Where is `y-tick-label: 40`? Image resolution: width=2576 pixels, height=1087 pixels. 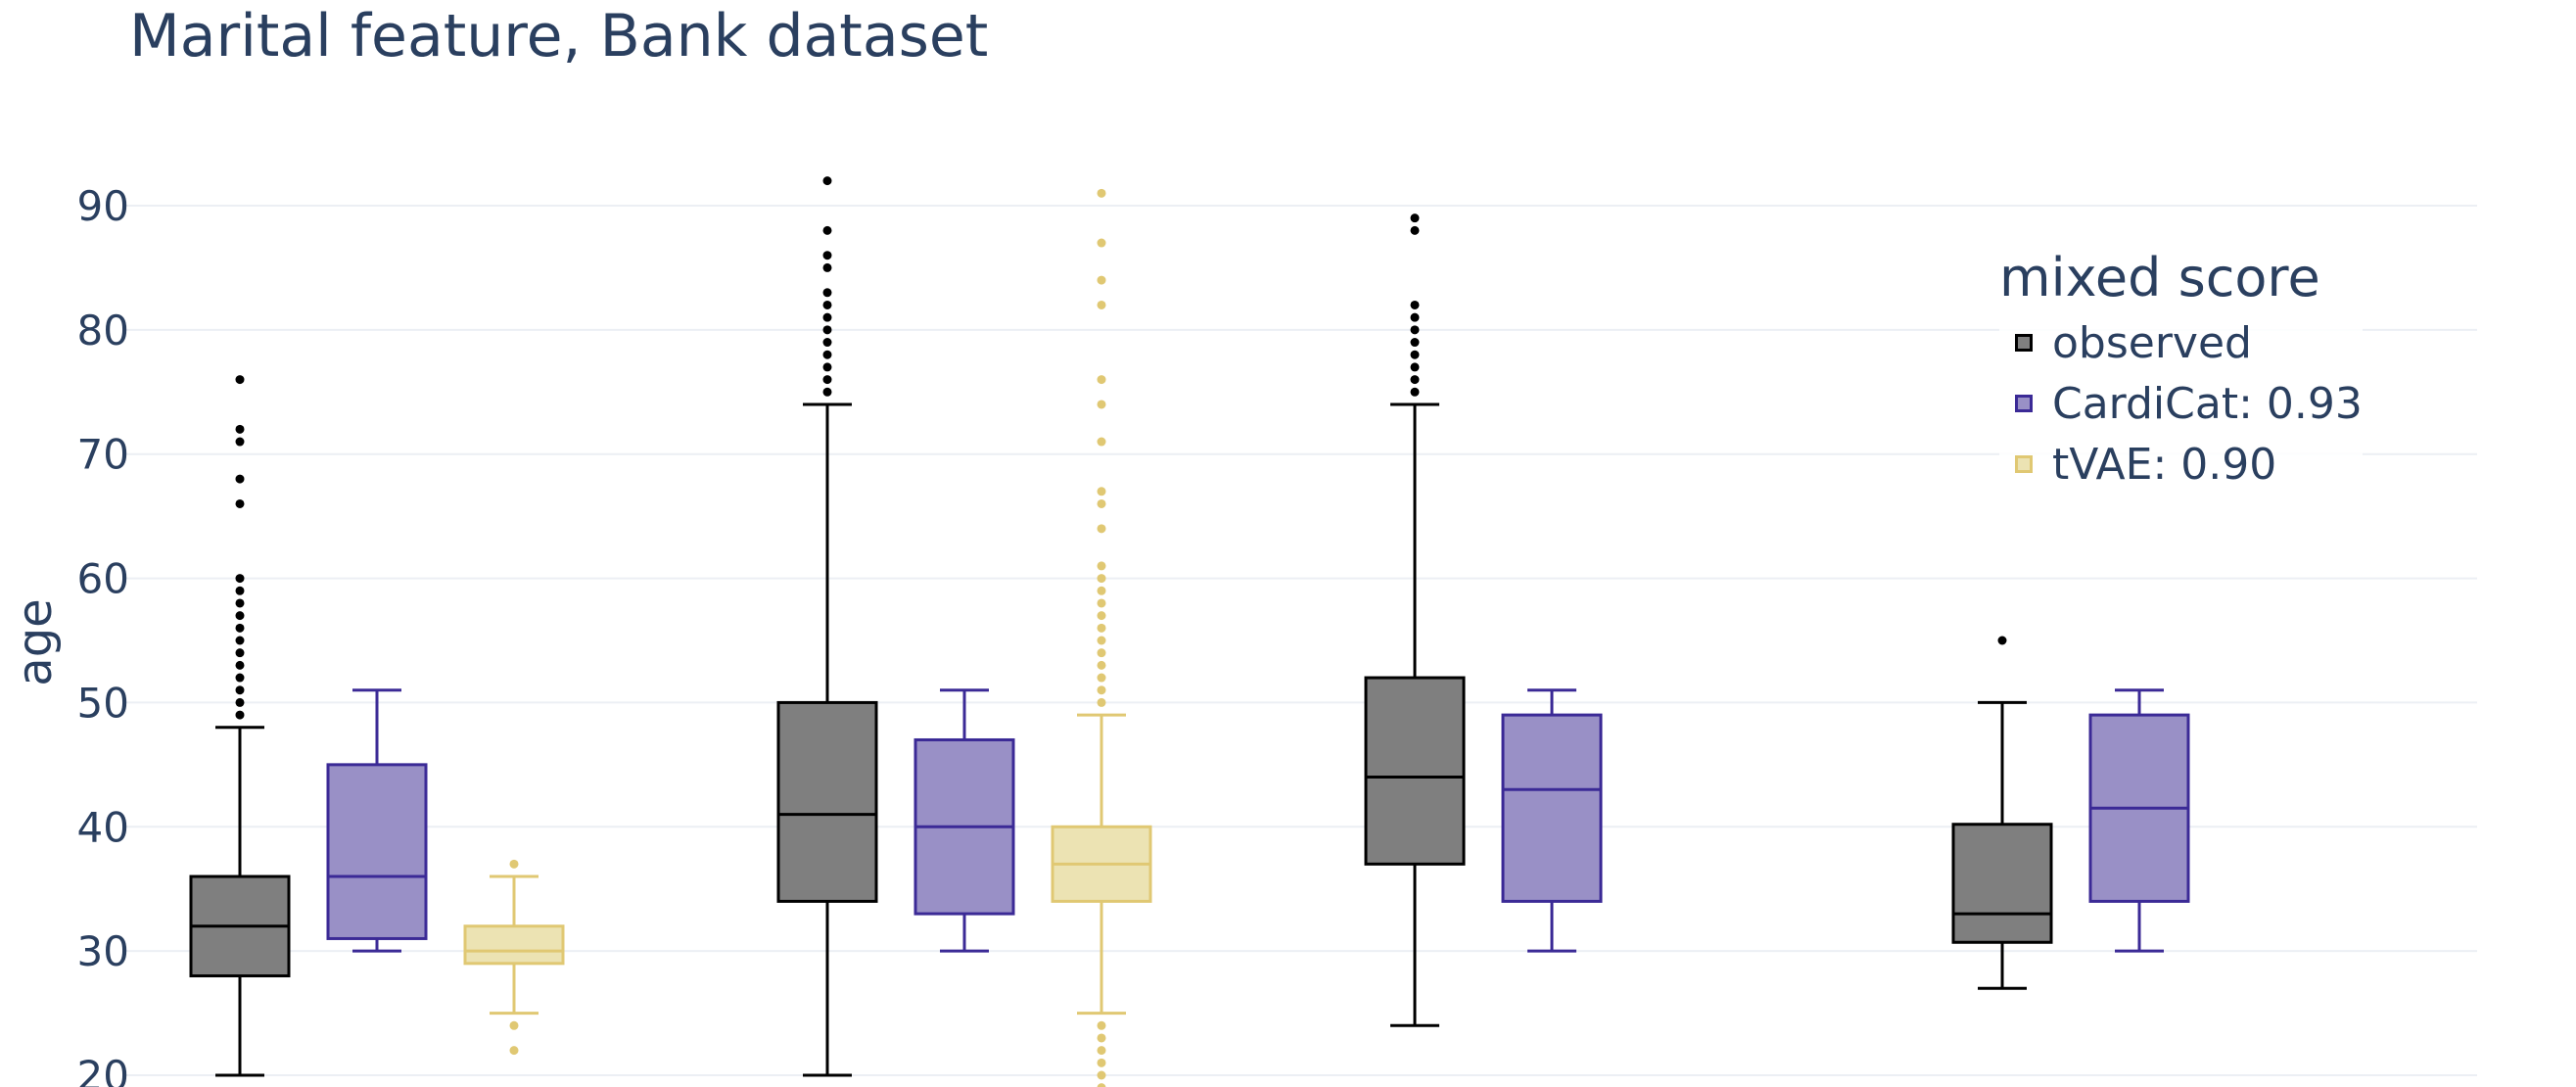
y-tick-label: 40 is located at coordinates (103, 827).